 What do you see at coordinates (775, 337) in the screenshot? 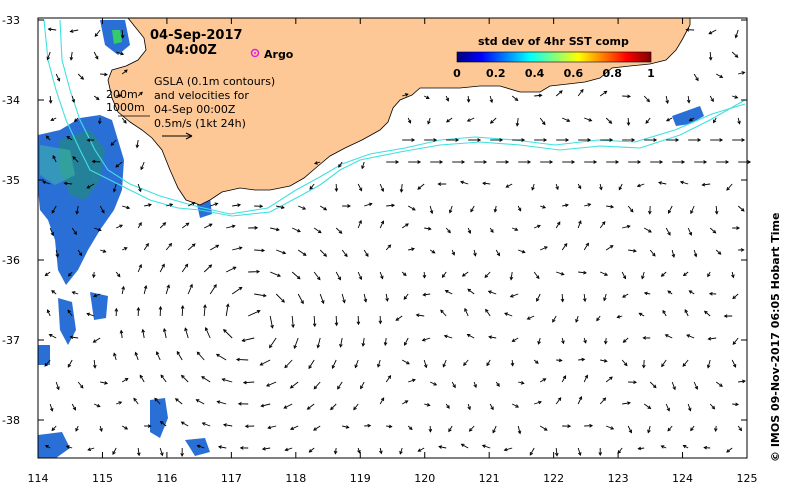
I see `credit-text: © IMOS 09-Nov-2017 06:05 Hobart Time` at bounding box center [775, 337].